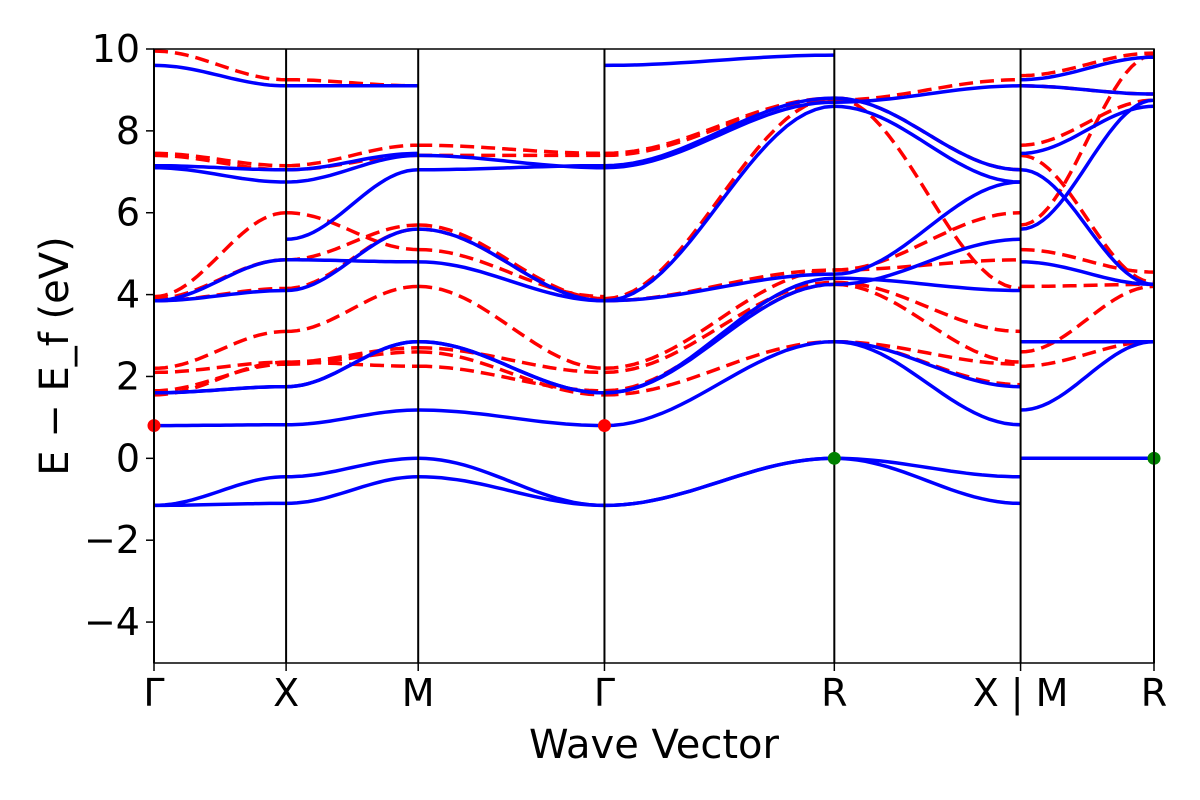 This screenshot has width=1200, height=800. I want to click on y-tick-label-2: 6, so click(128, 213).